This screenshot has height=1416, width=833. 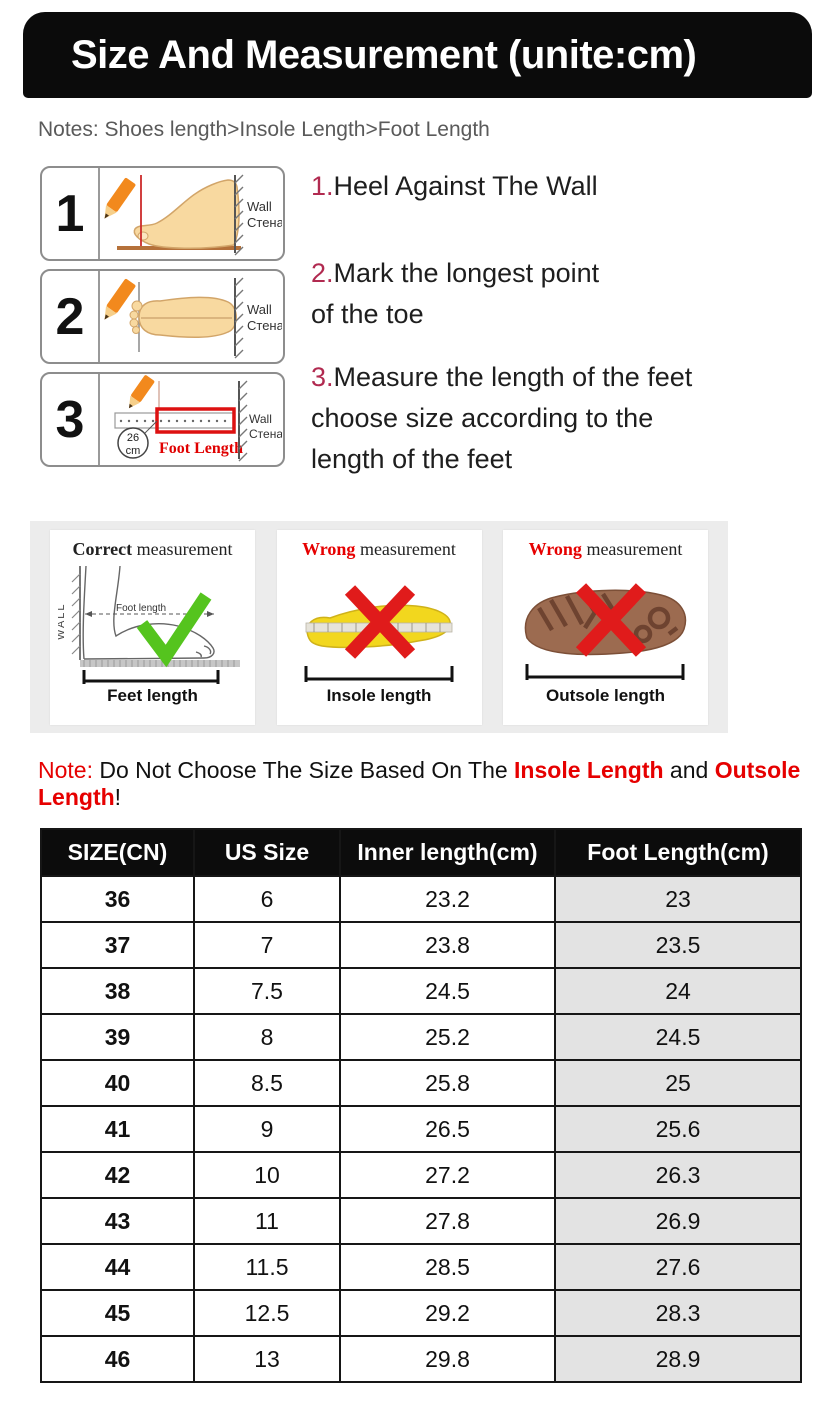 I want to click on table-cell: 39, so click(x=117, y=1037).